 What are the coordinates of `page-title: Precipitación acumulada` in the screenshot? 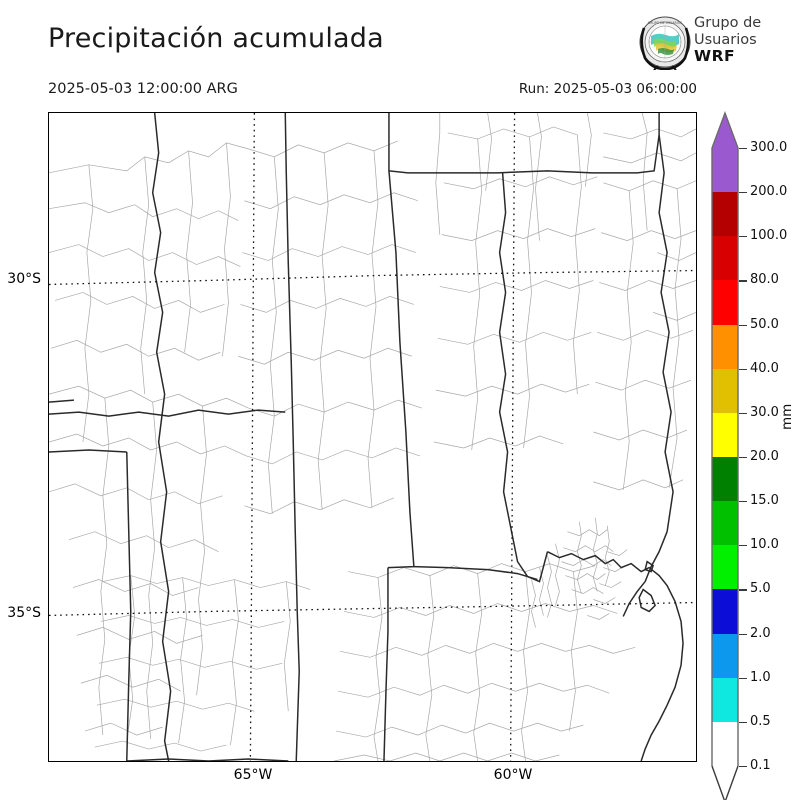 It's located at (216, 38).